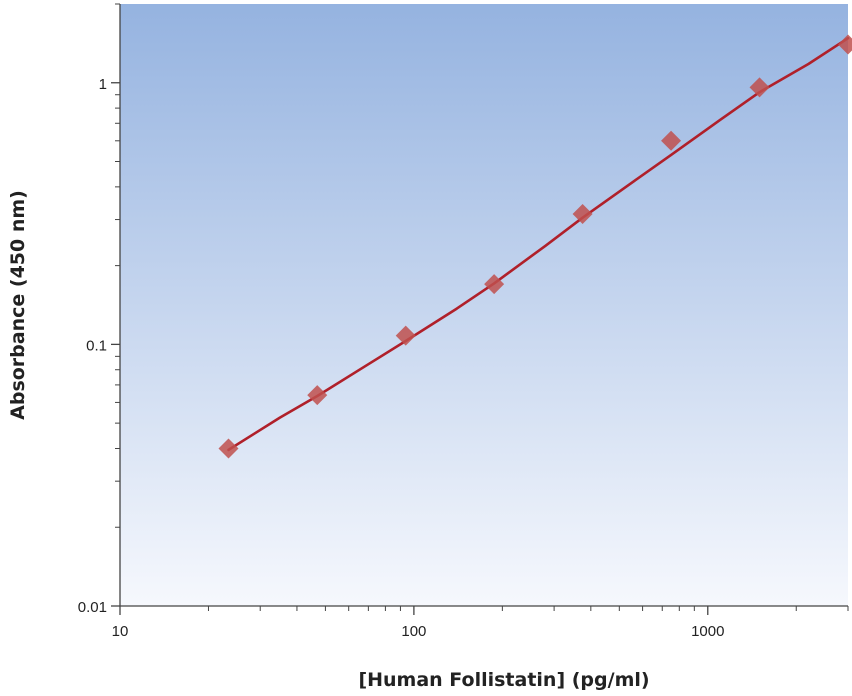  I want to click on y-axis-title: Absorbance (450 nm), so click(18, 305).